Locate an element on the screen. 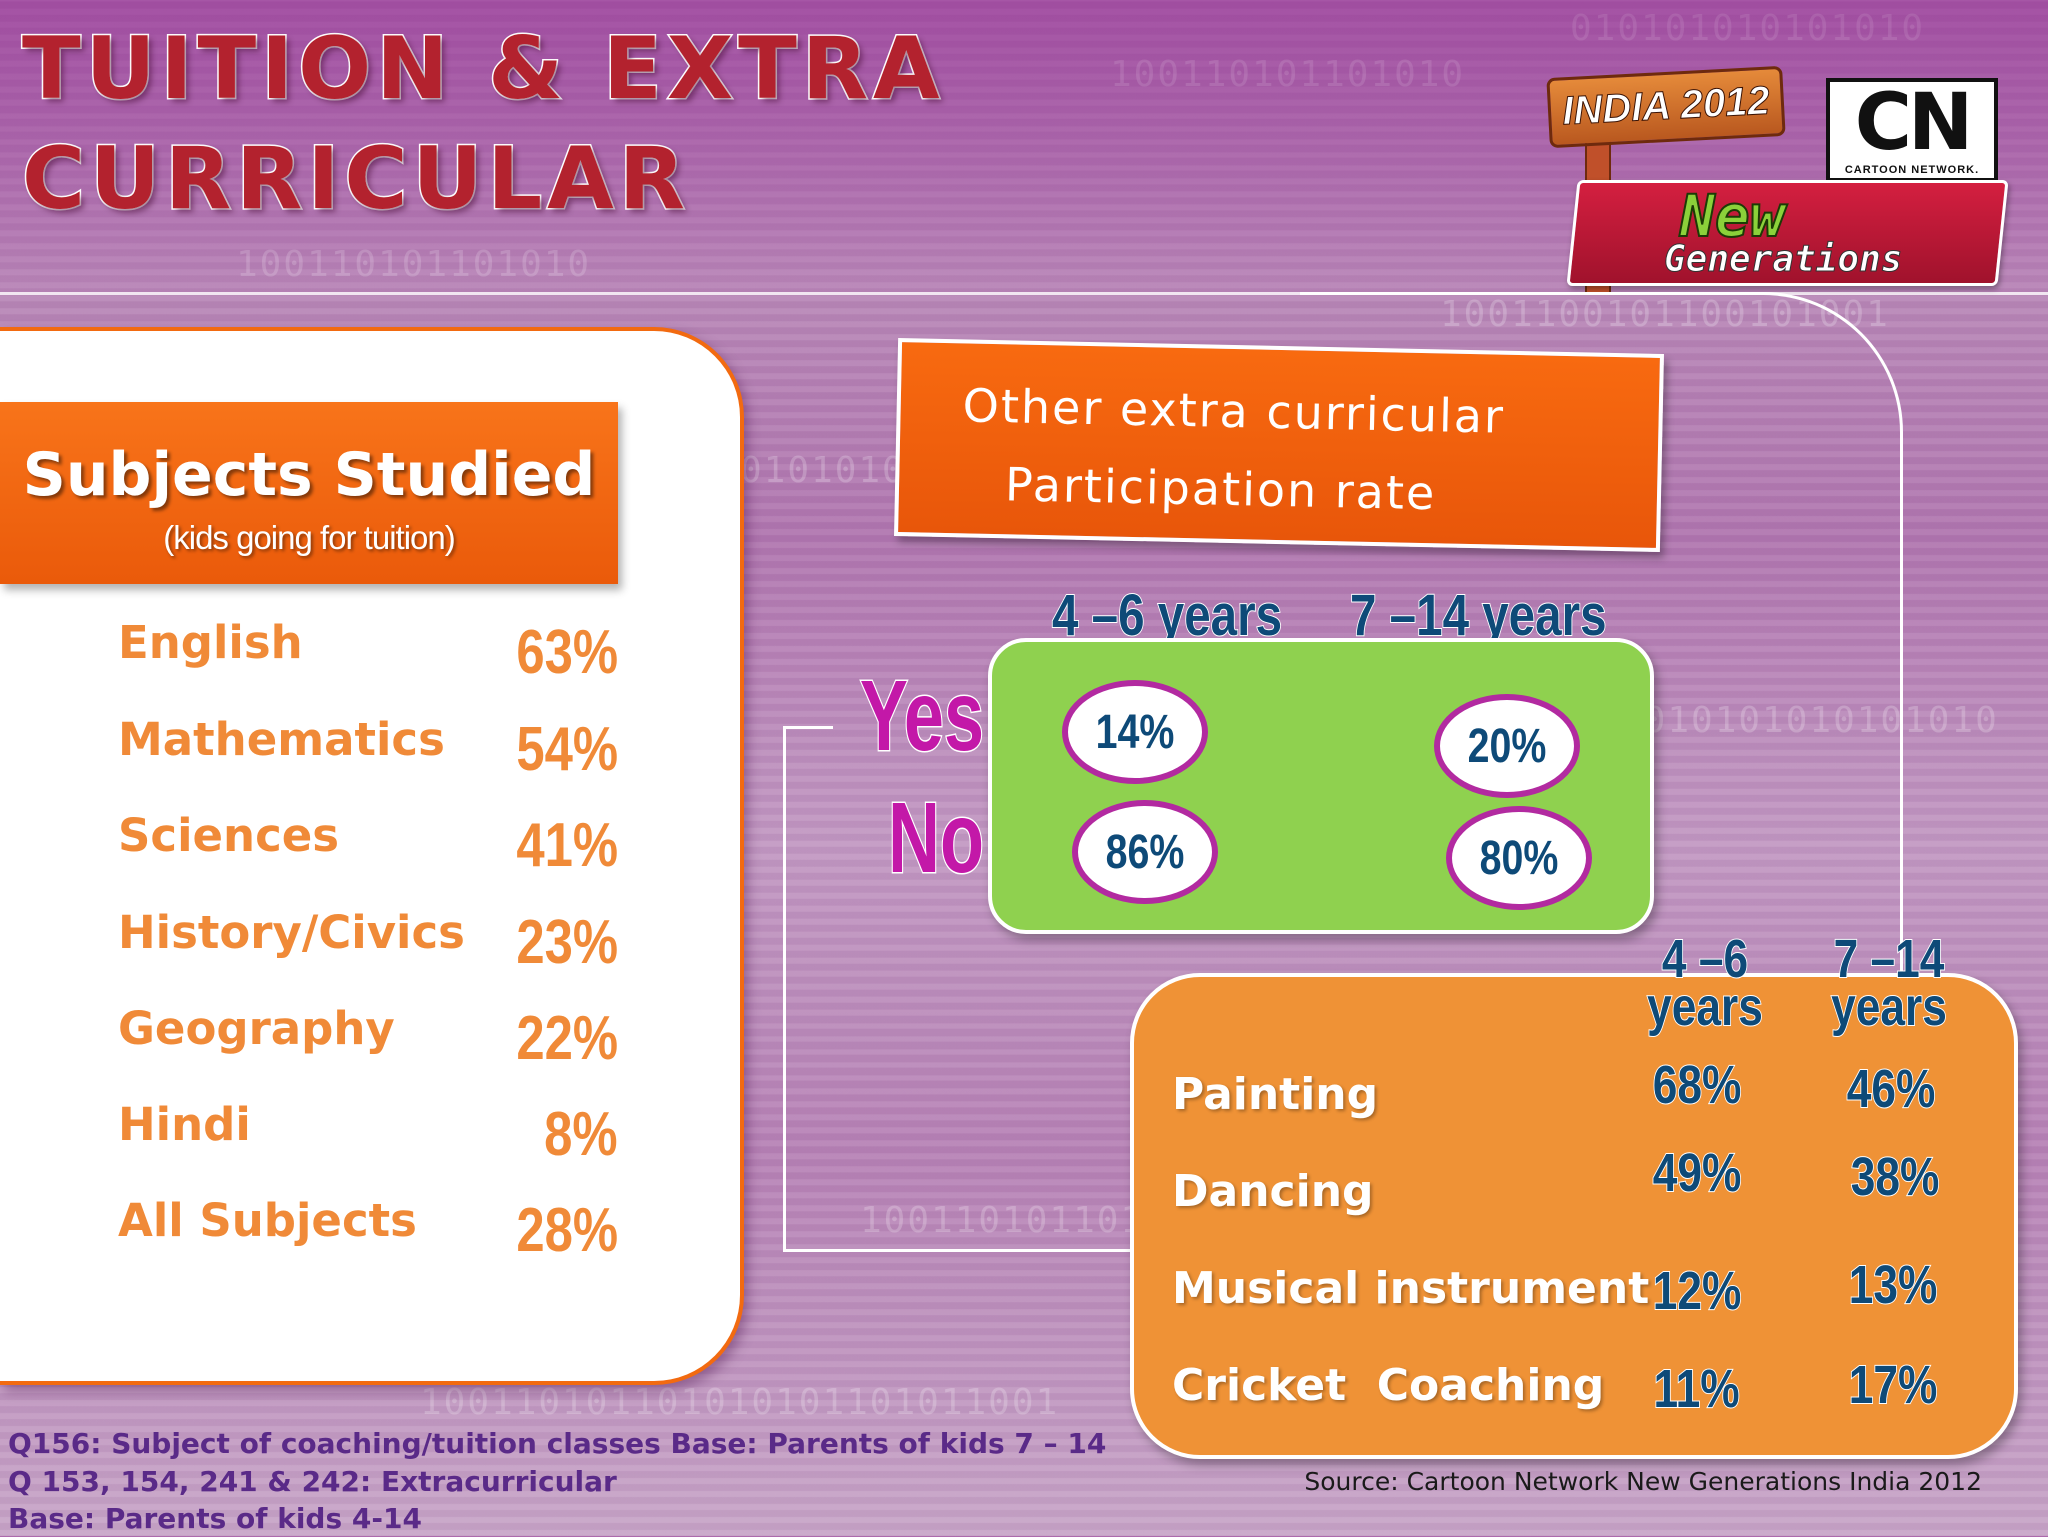 Image resolution: width=2048 pixels, height=1537 pixels. subject-name: Mathematics is located at coordinates (281, 739).